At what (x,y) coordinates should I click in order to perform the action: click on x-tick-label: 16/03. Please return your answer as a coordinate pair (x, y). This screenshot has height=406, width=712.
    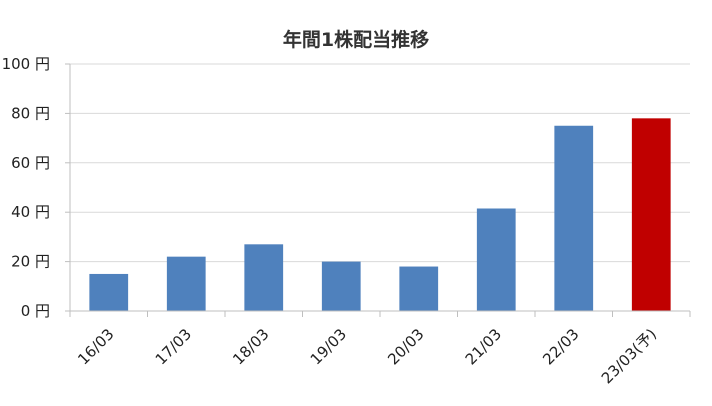
    Looking at the image, I should click on (95, 346).